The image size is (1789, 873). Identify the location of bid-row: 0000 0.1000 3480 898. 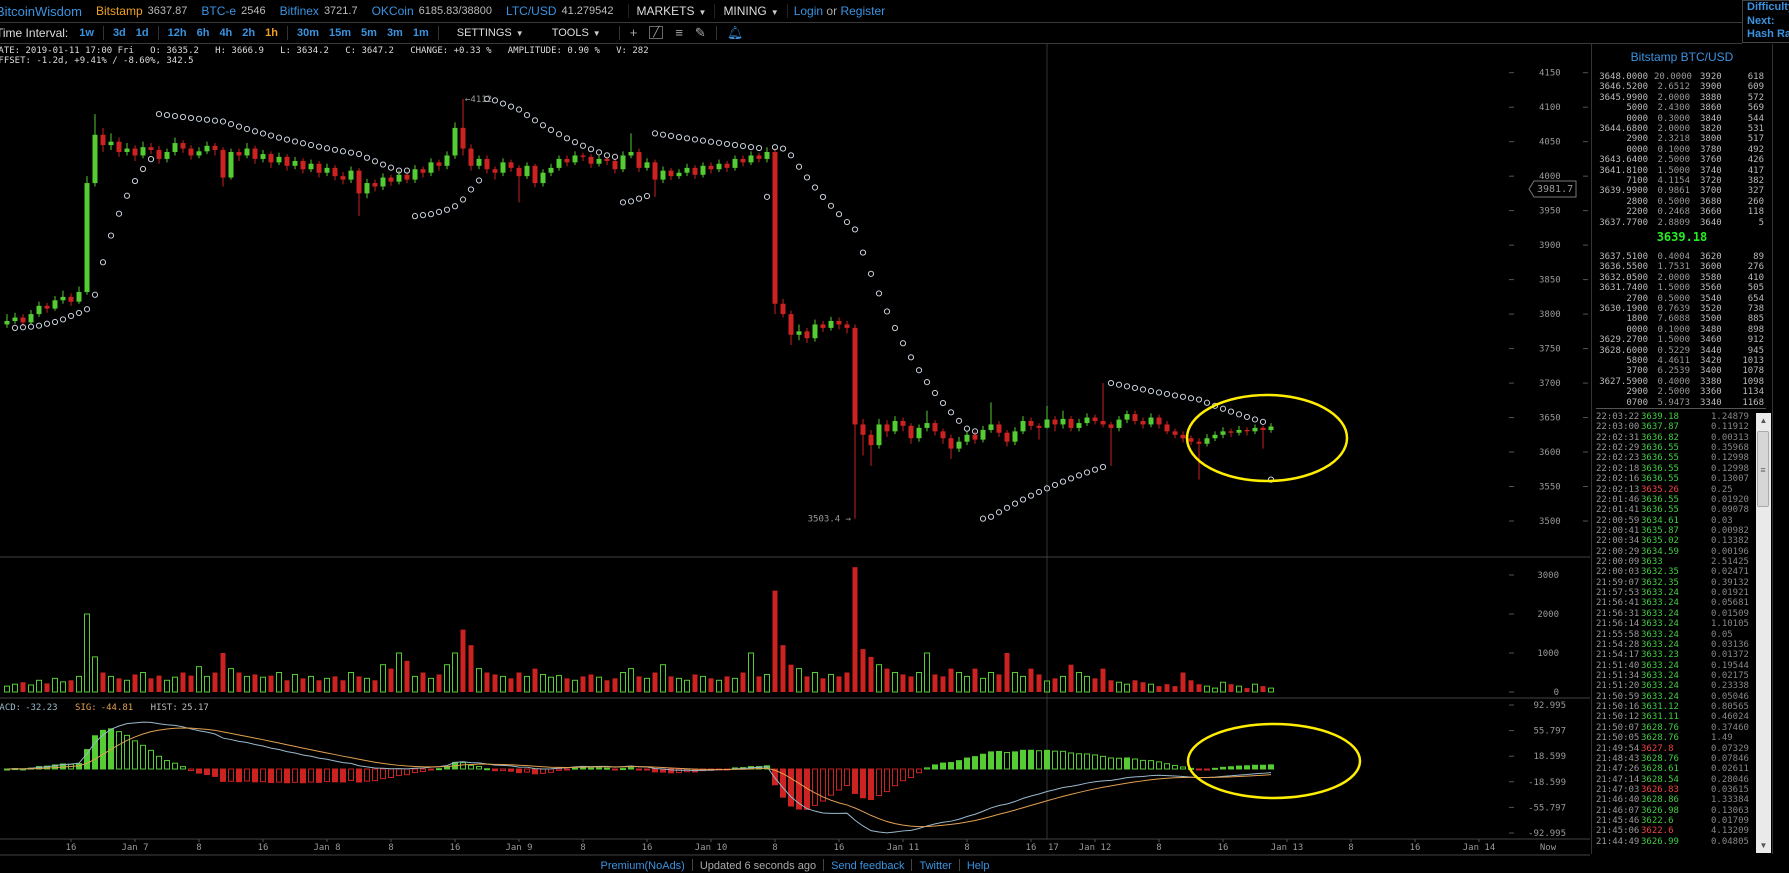
(1678, 330).